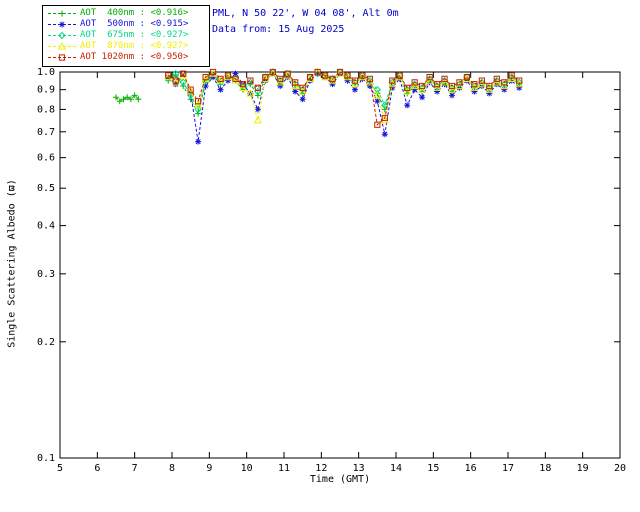  I want to click on legend-label: AOT 1020nm : <0.950>, so click(134, 57).